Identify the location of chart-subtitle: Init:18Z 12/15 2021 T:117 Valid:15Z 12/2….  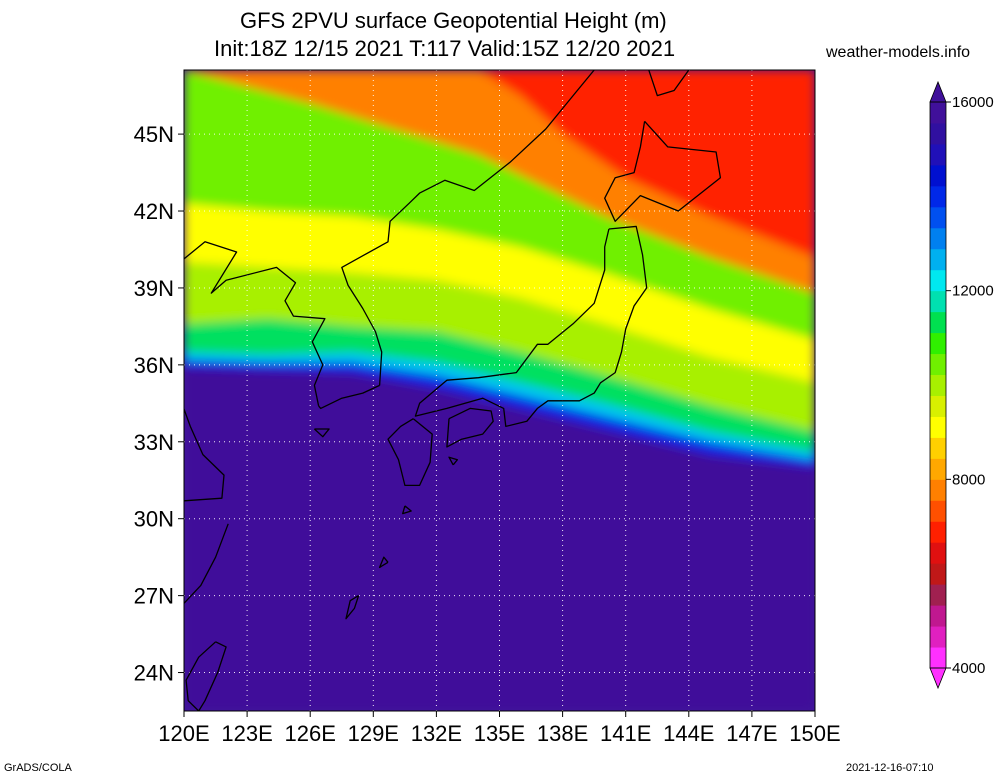
(445, 48).